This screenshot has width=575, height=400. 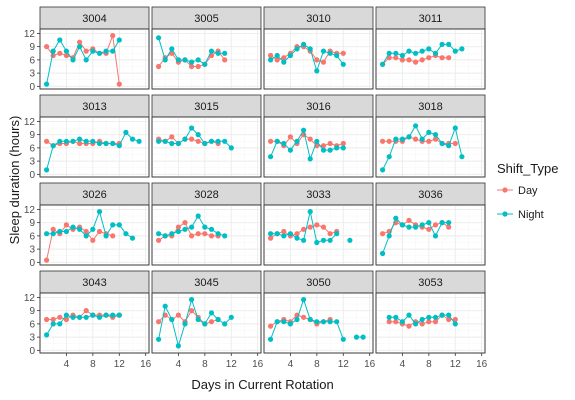 I want to click on facet-strip-label: 3018, so click(x=430, y=107).